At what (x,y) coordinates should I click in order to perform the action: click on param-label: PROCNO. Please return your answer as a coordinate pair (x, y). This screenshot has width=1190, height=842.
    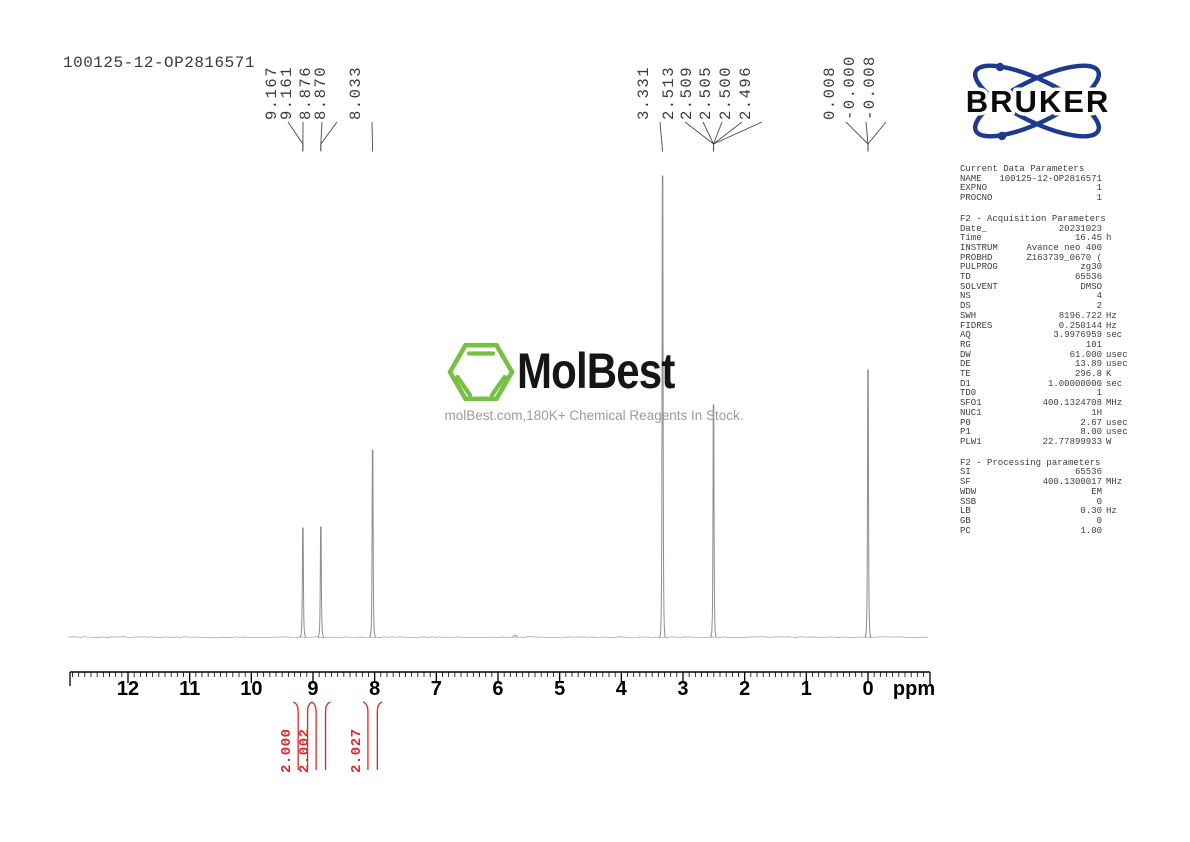
    Looking at the image, I should click on (976, 198).